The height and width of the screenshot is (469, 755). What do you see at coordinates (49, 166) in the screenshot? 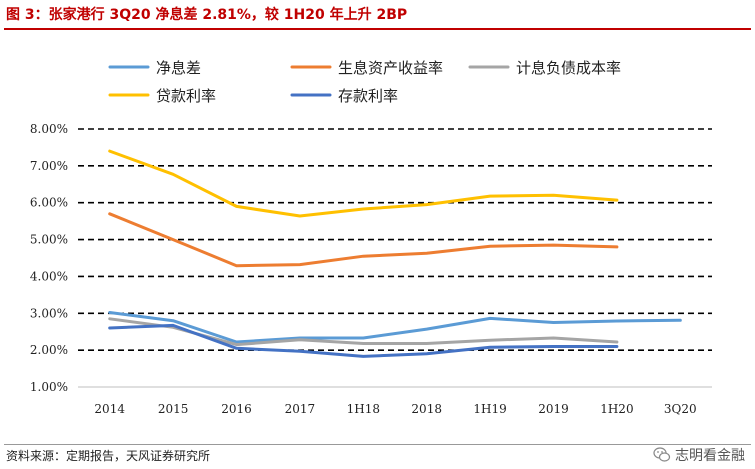
I see `y-tick-label: 7.00%` at bounding box center [49, 166].